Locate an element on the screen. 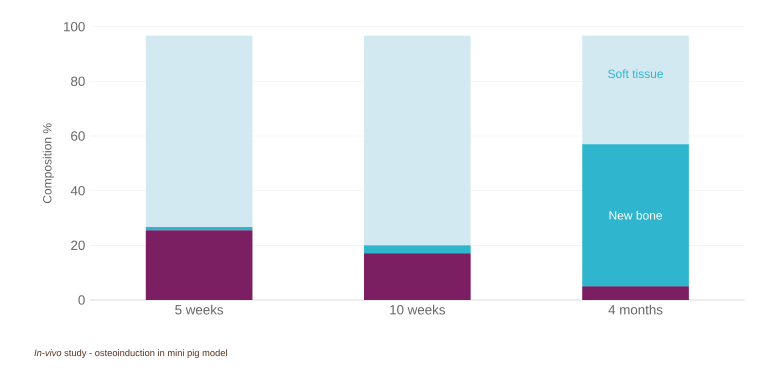  y-tick-label: 80 is located at coordinates (78, 81).